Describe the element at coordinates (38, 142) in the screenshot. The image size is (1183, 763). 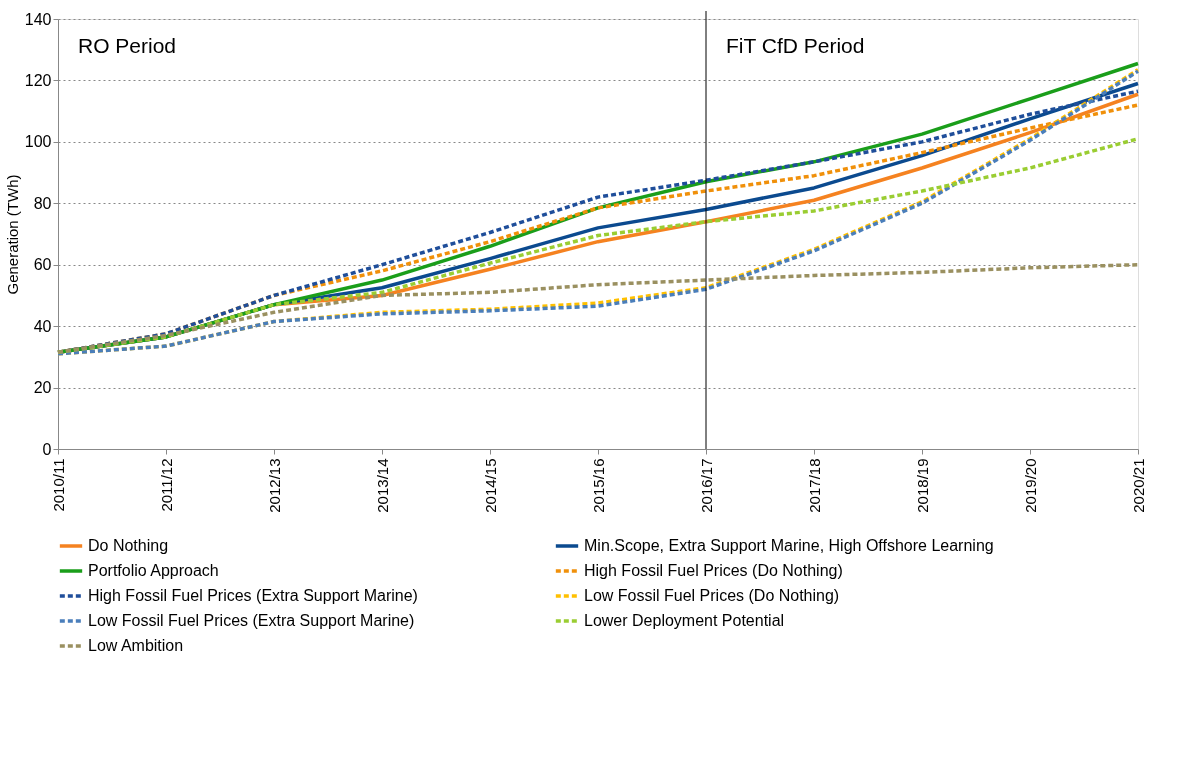
I see `y-tick-label: 100` at that location.